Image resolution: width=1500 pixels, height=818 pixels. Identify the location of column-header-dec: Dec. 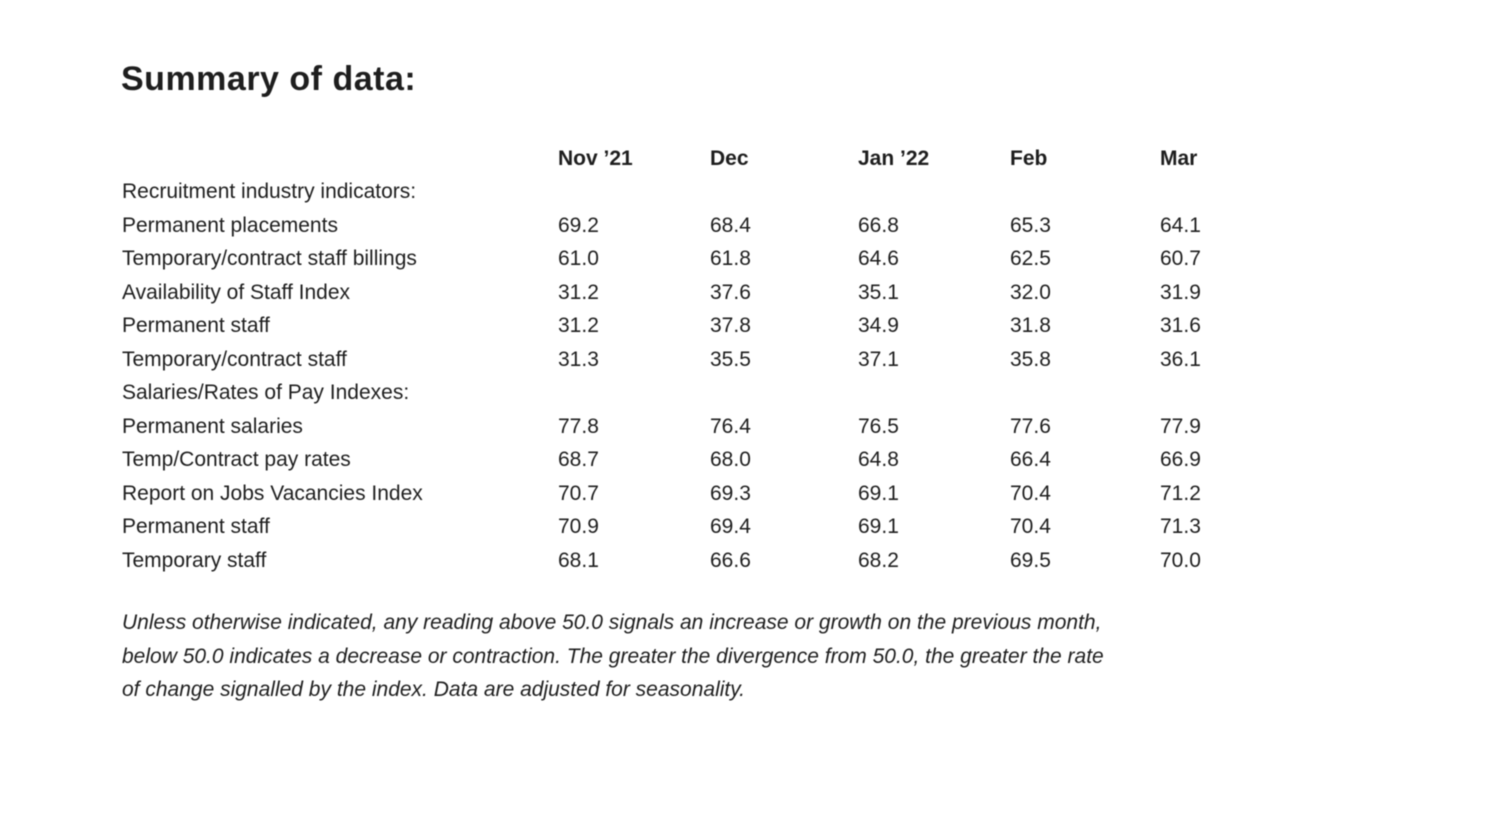
(729, 158).